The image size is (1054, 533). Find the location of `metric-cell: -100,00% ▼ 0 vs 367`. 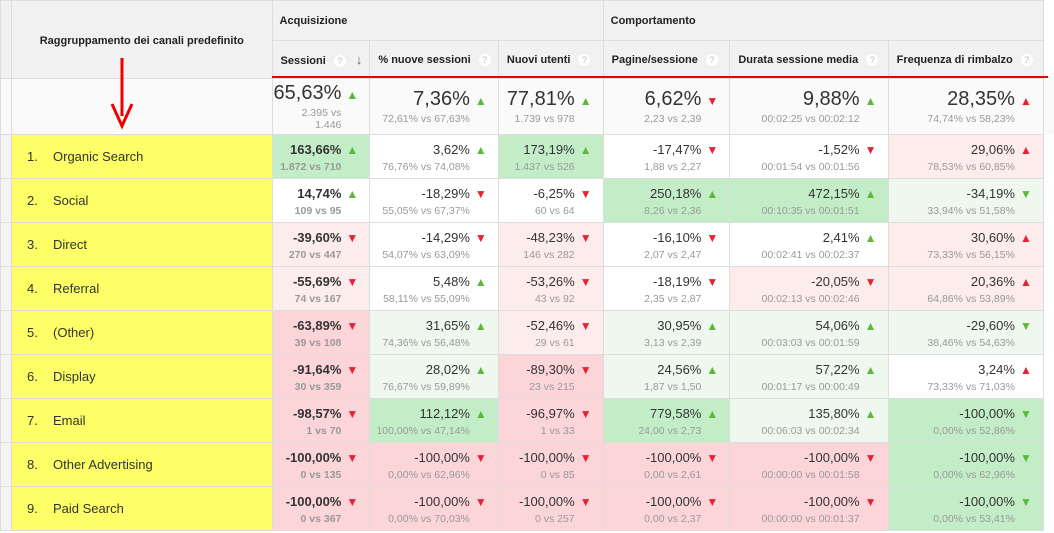

metric-cell: -100,00% ▼ 0 vs 367 is located at coordinates (321, 508).